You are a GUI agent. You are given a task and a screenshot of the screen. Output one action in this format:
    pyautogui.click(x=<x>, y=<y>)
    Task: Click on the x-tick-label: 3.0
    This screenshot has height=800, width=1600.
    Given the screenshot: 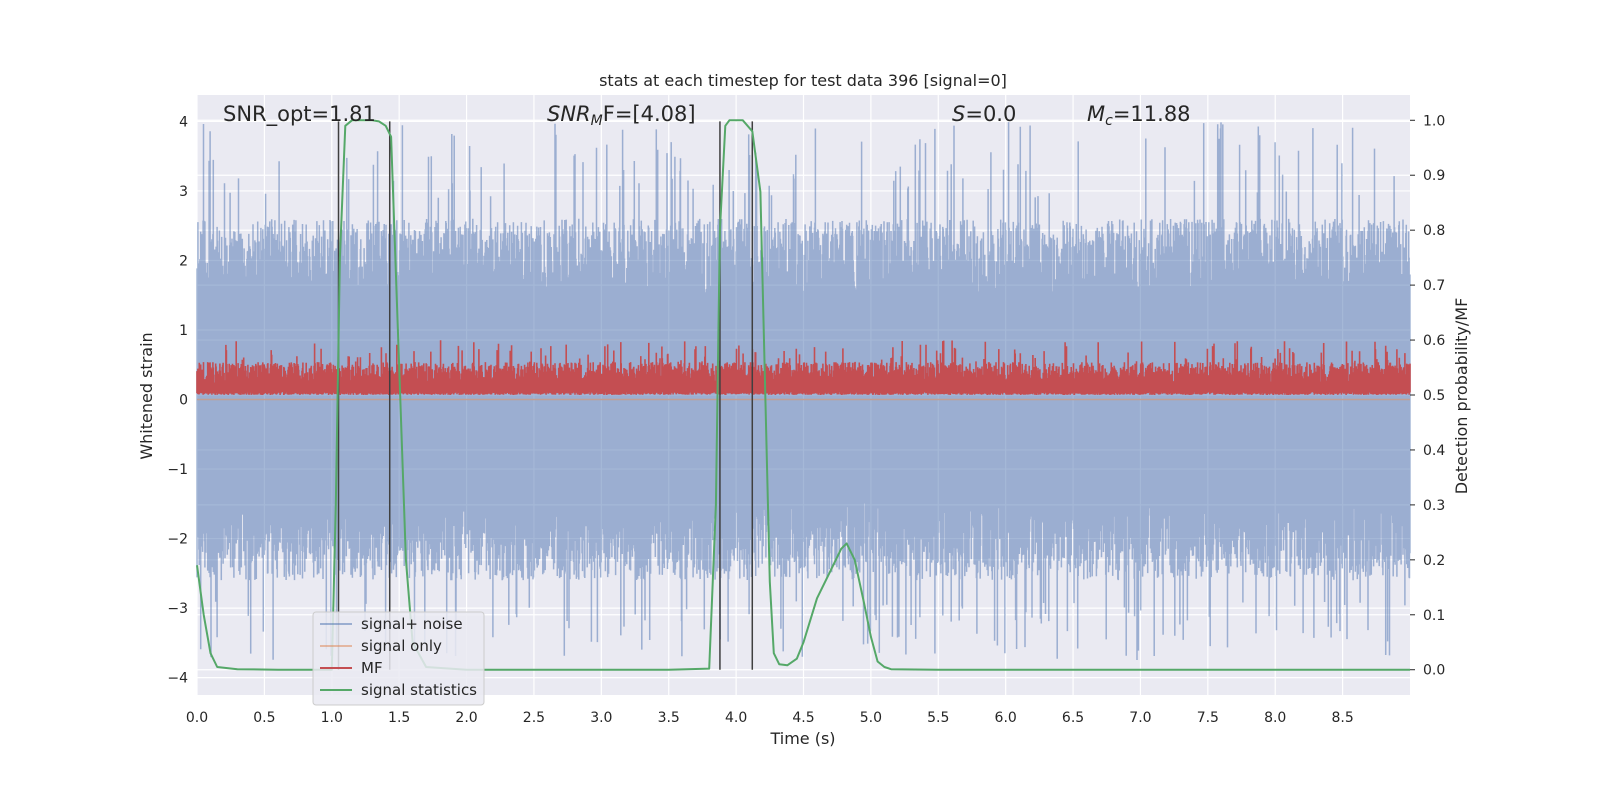 What is the action you would take?
    pyautogui.click(x=601, y=718)
    